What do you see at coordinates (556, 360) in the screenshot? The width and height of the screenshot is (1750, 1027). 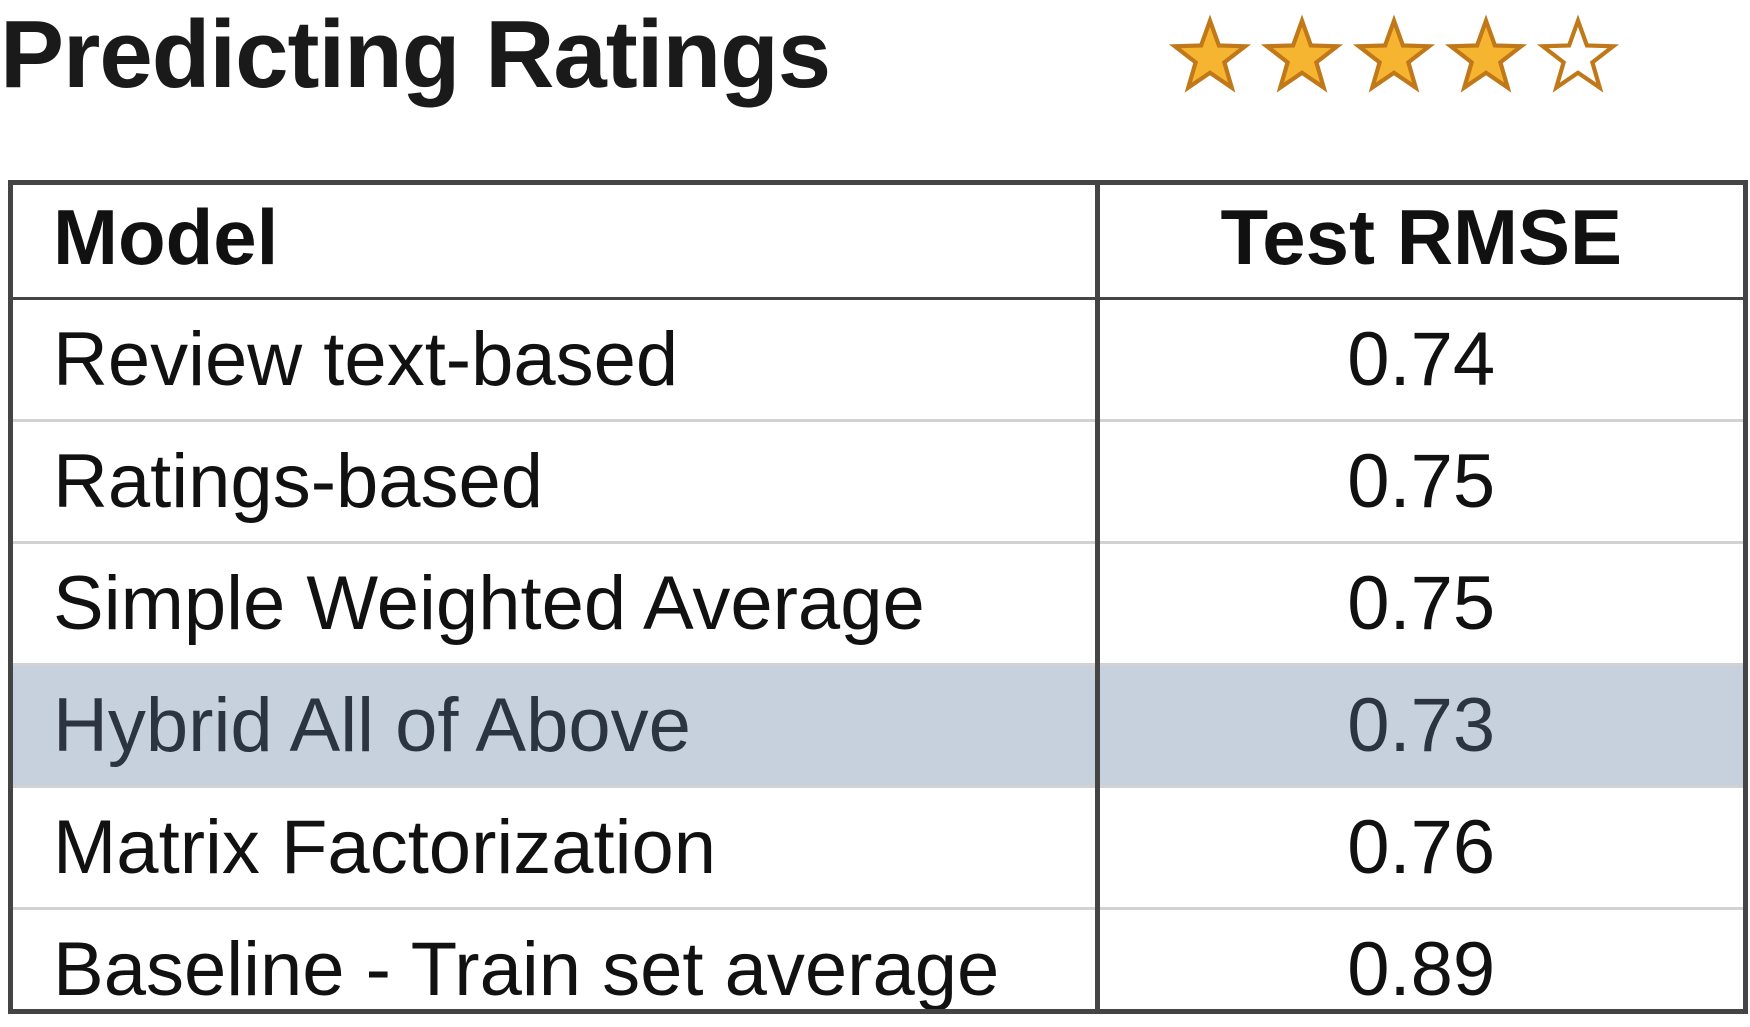 I see `model-name-cell: Review text-based` at bounding box center [556, 360].